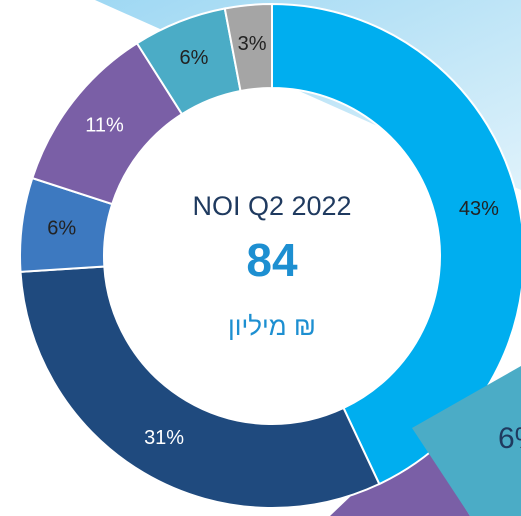 The image size is (521, 516). I want to click on segment-label: 31%, so click(164, 438).